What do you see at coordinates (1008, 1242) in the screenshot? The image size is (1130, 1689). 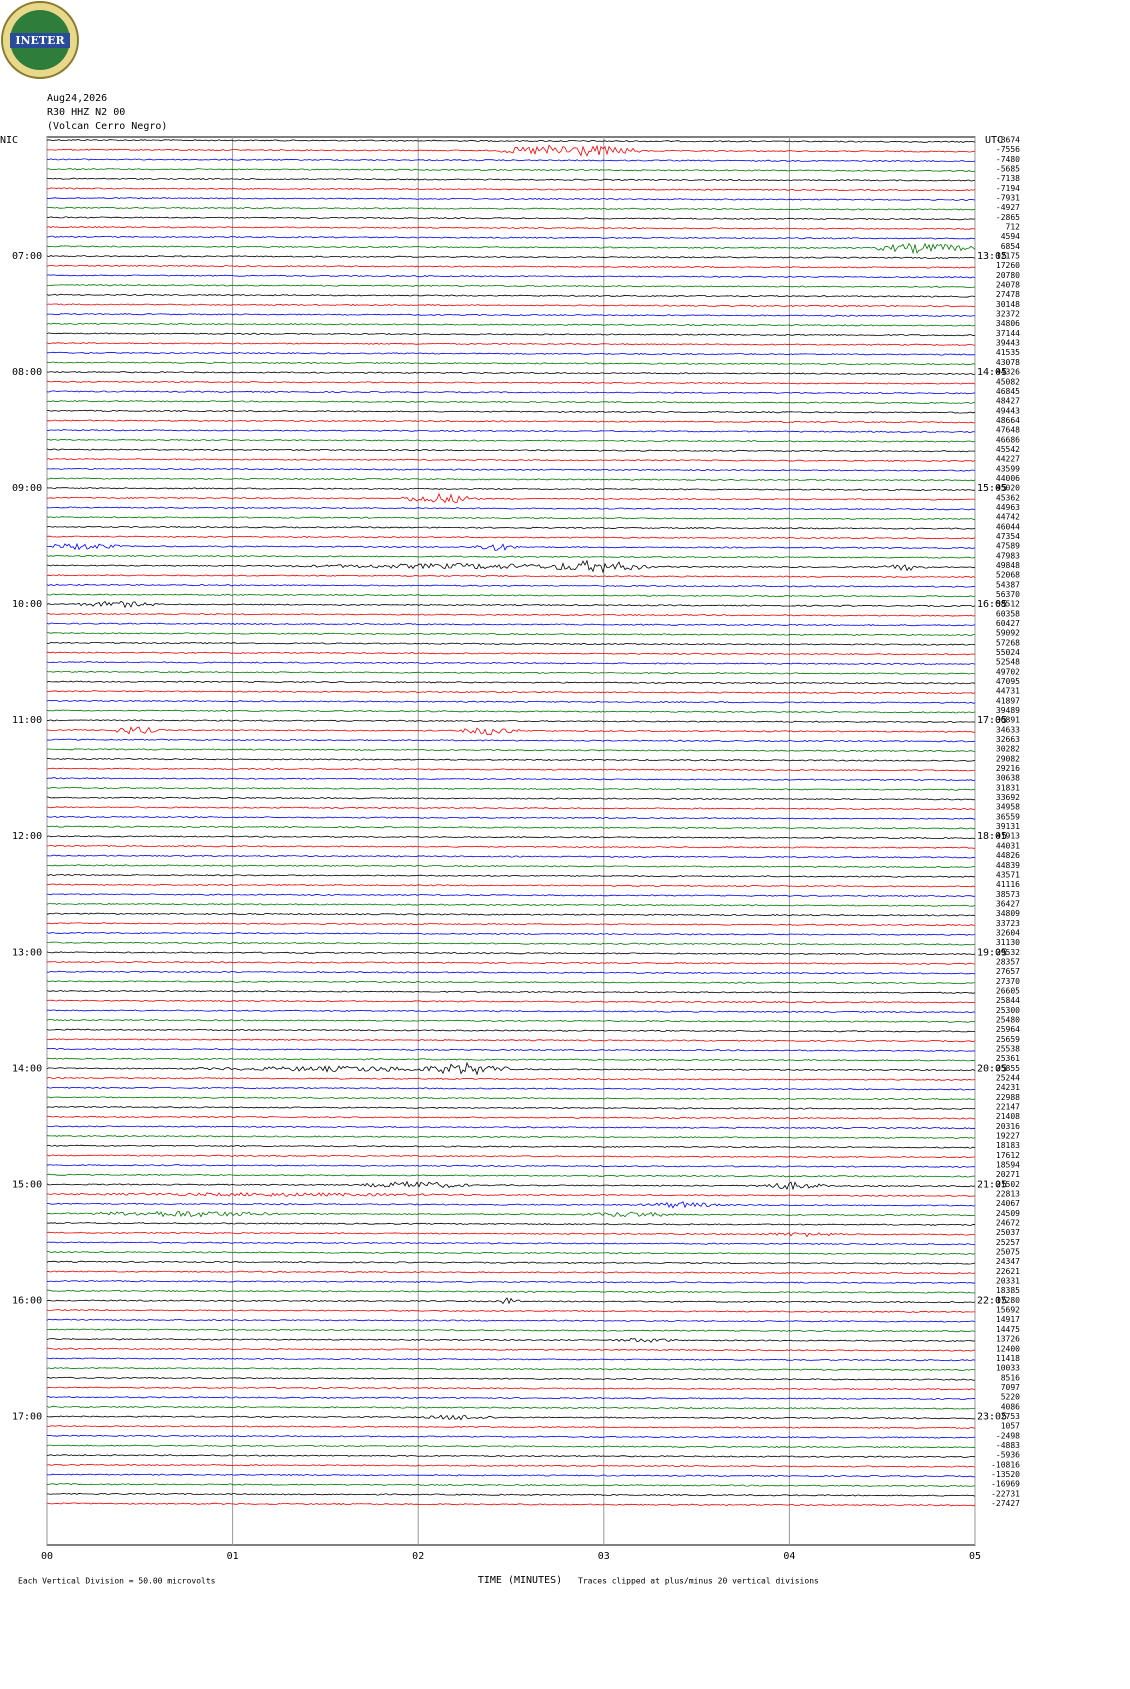 I see `trace-offset: 25257` at bounding box center [1008, 1242].